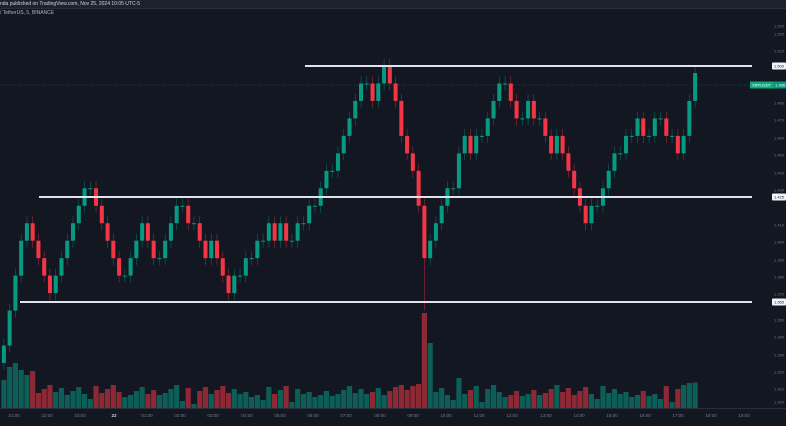 The height and width of the screenshot is (426, 786). Describe the element at coordinates (380, 415) in the screenshot. I see `time-tick: 08:00` at that location.